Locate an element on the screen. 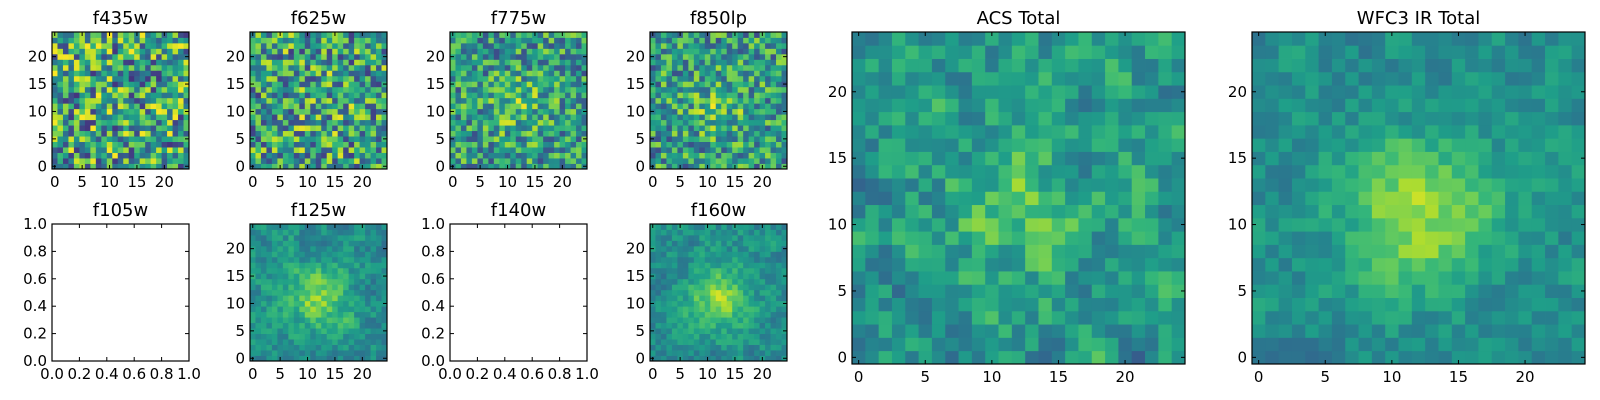 The height and width of the screenshot is (400, 1600). x-tick-label: 15 is located at coordinates (334, 182).